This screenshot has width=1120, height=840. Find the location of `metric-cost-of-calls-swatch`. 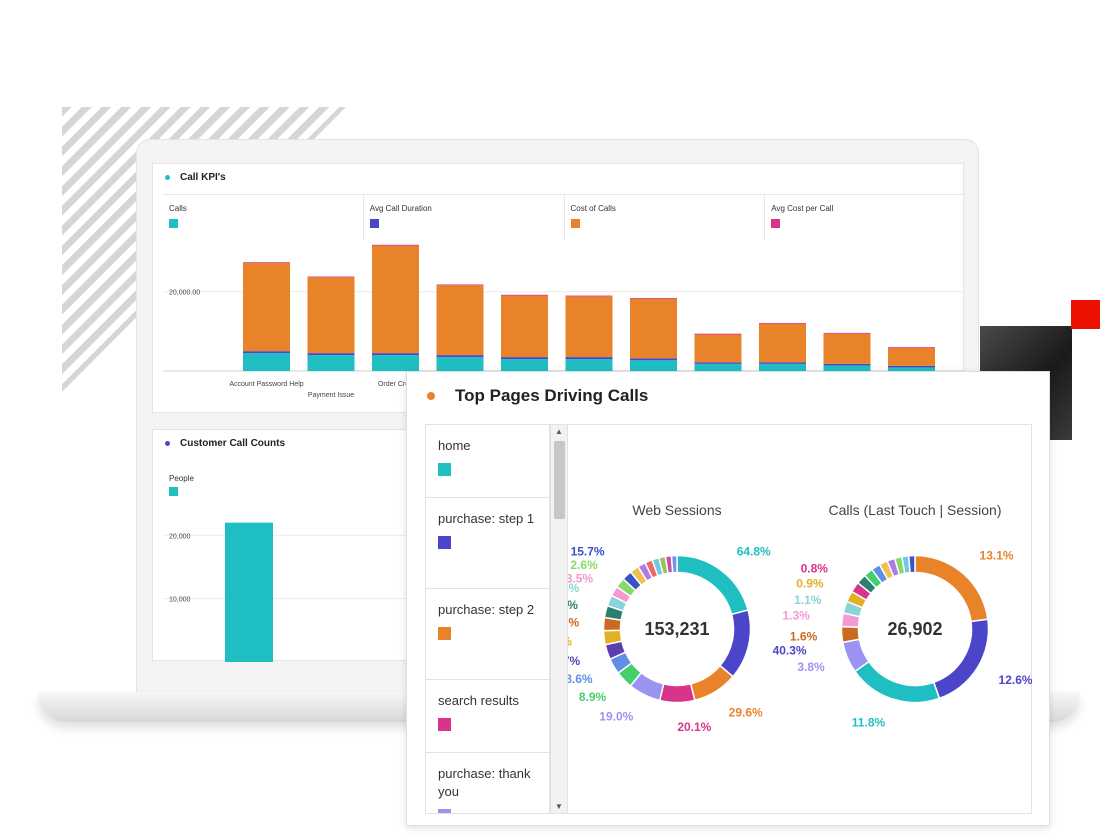

metric-cost-of-calls-swatch is located at coordinates (575, 223).